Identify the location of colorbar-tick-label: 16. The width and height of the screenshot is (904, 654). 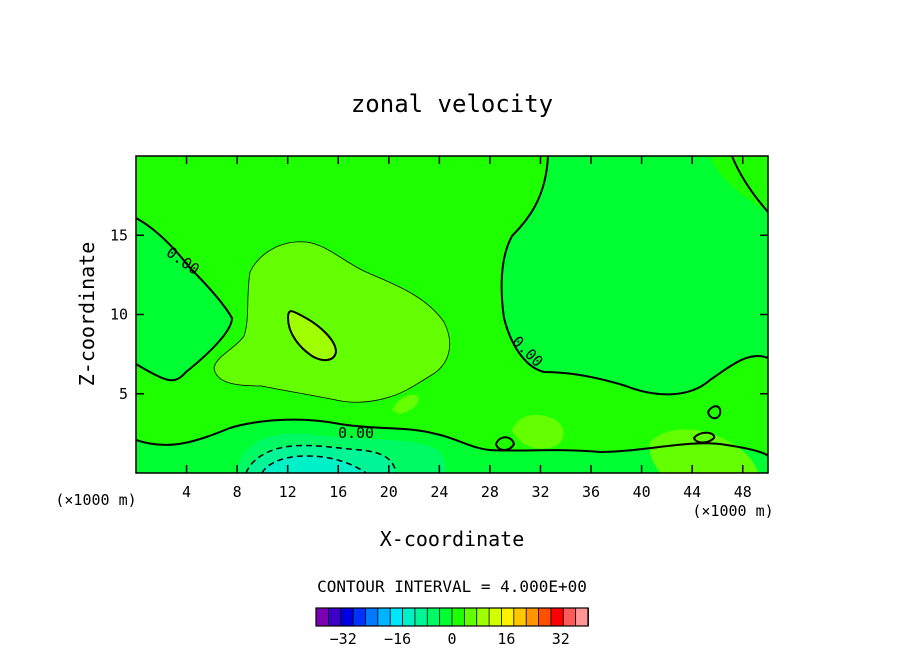
(506, 639).